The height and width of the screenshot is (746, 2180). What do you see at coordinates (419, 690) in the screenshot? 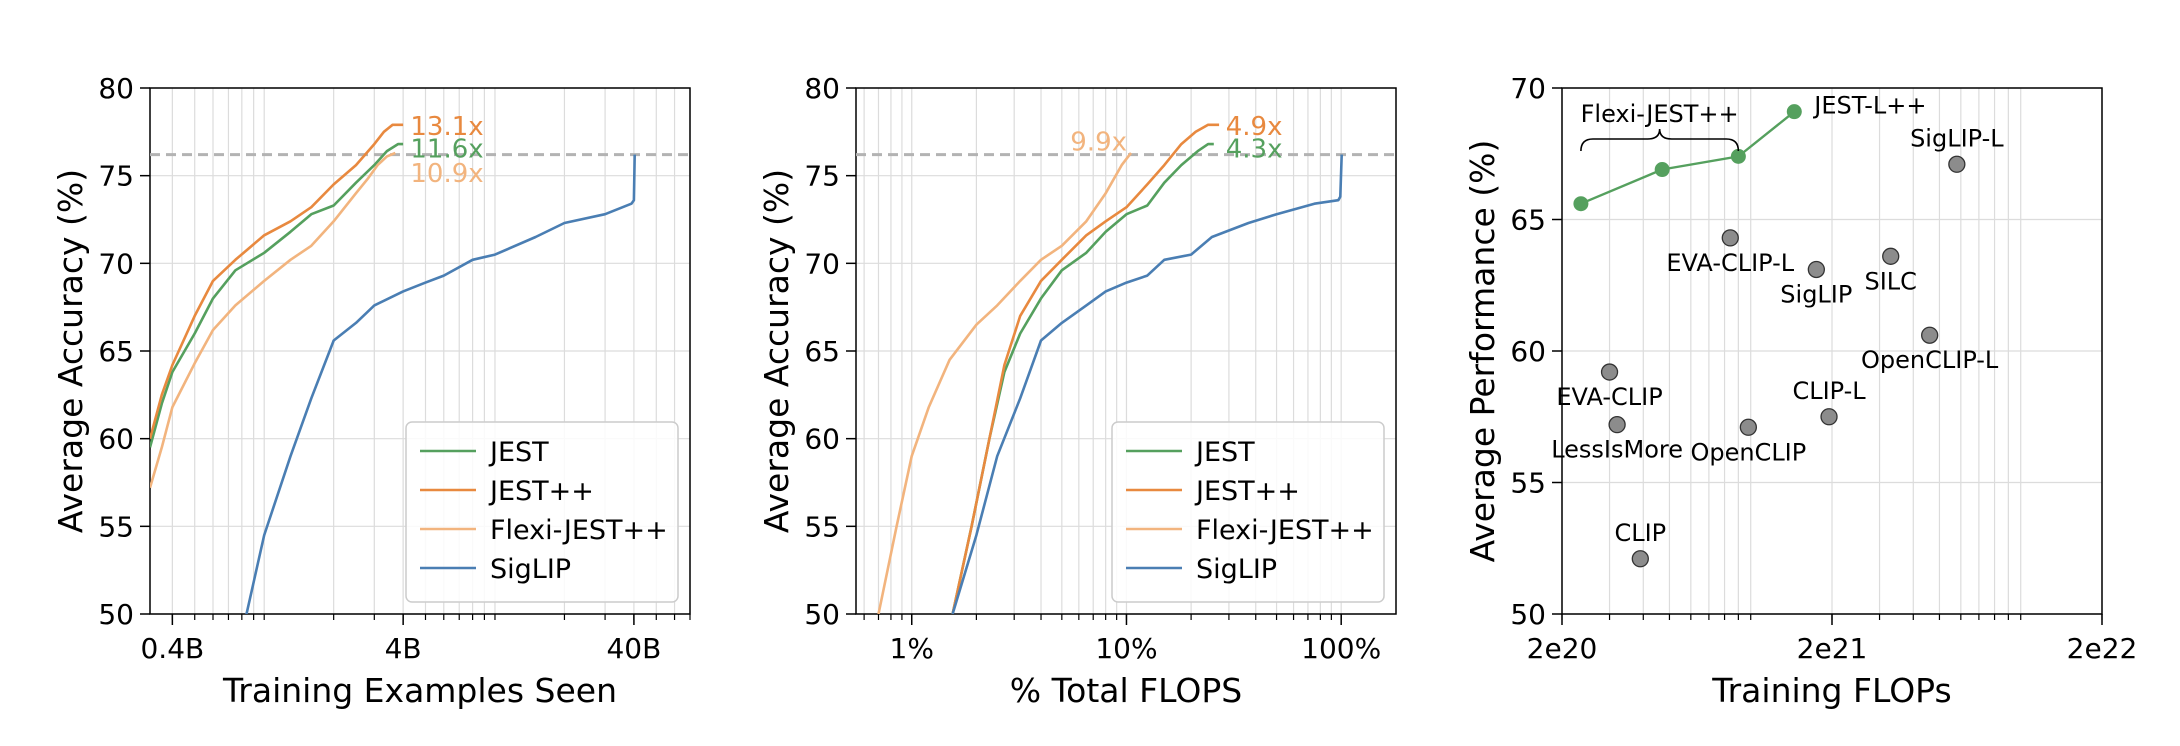
I see `x-axis-label: Training Examples Seen` at bounding box center [419, 690].